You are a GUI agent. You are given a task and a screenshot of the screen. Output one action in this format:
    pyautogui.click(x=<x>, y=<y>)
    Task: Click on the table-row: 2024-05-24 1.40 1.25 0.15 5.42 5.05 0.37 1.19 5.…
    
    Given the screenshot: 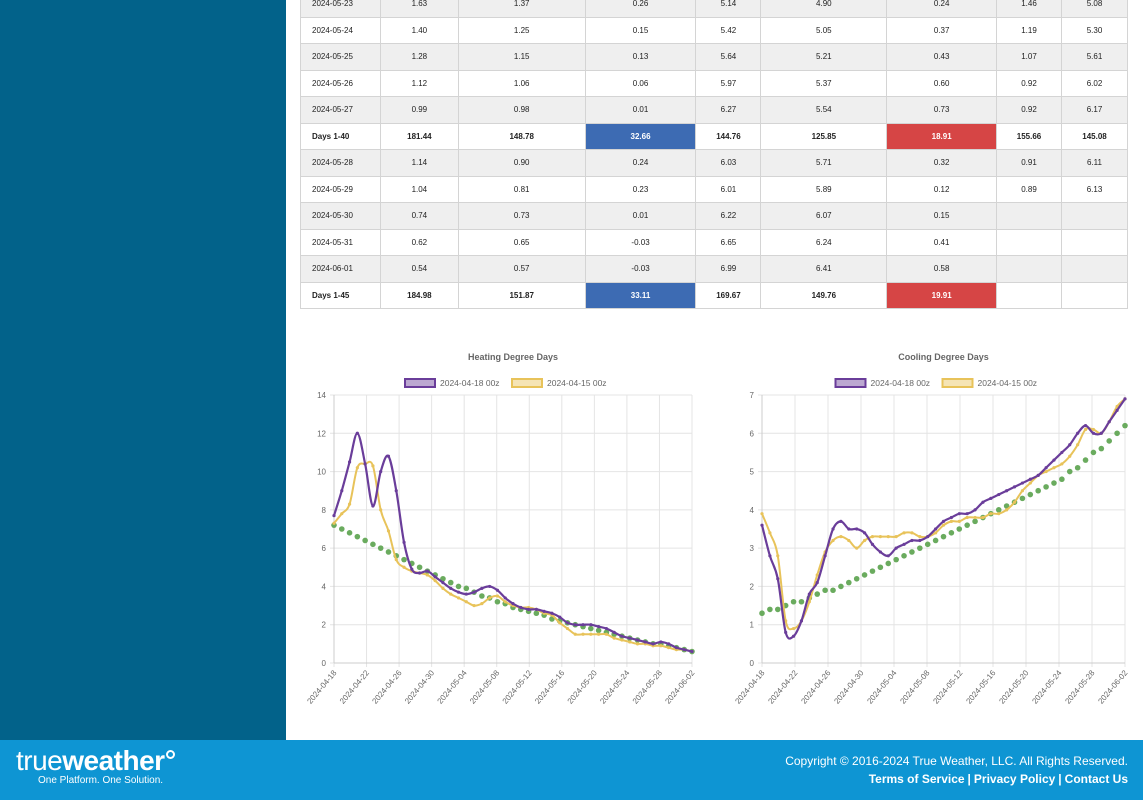 What is the action you would take?
    pyautogui.click(x=714, y=30)
    